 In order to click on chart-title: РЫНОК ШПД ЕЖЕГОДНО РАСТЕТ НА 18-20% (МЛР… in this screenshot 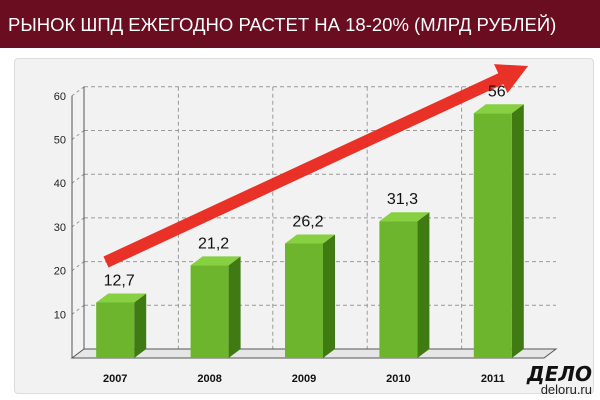, I will do `click(282, 24)`.